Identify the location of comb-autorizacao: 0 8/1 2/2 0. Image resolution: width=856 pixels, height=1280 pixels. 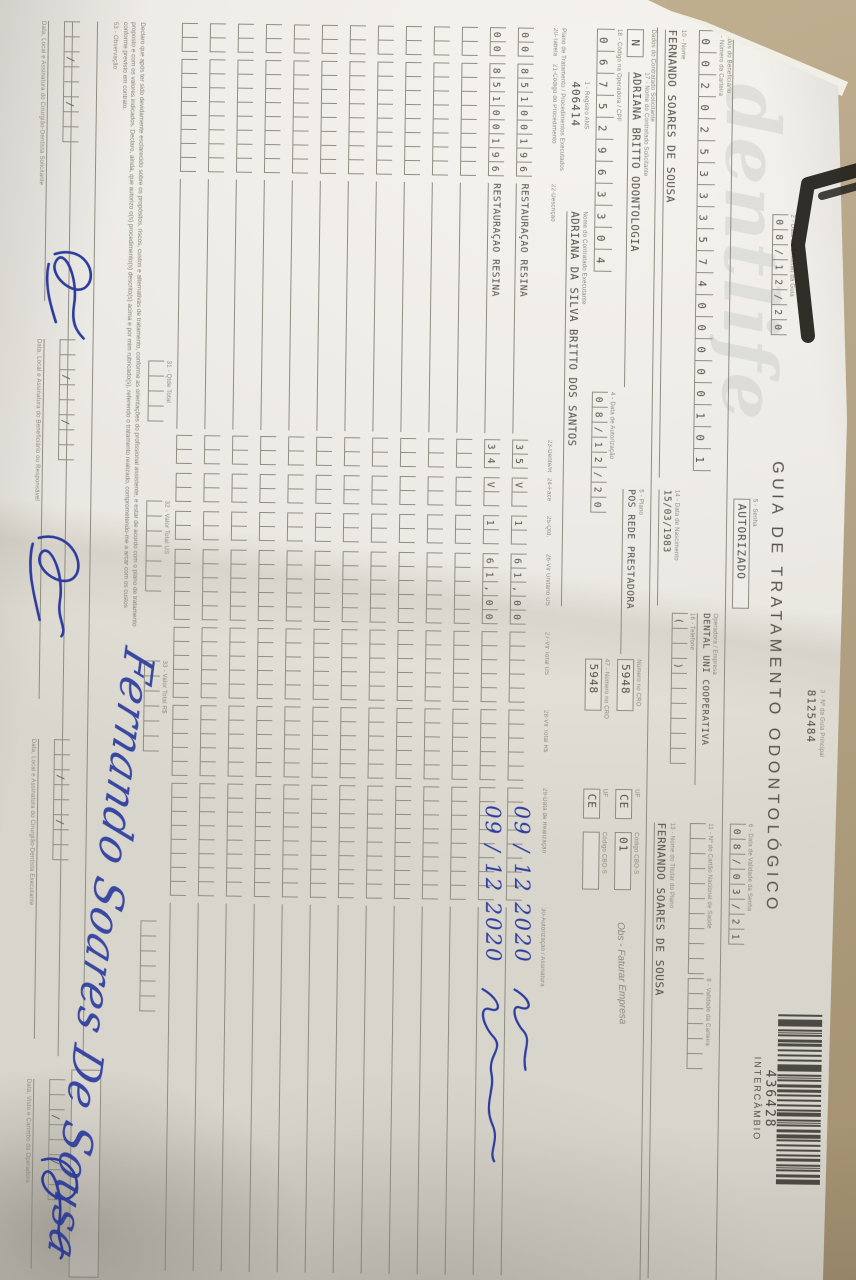
(599, 452).